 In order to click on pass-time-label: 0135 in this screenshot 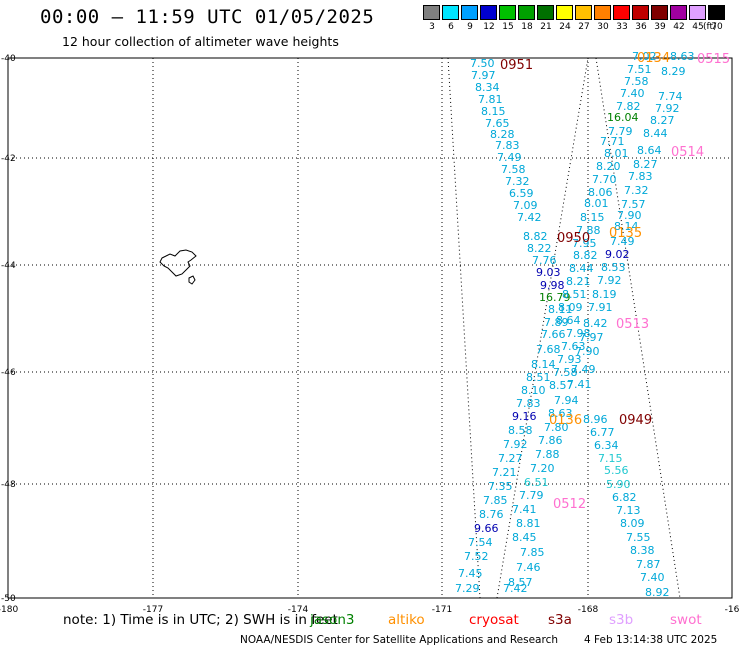, I will do `click(625, 233)`.